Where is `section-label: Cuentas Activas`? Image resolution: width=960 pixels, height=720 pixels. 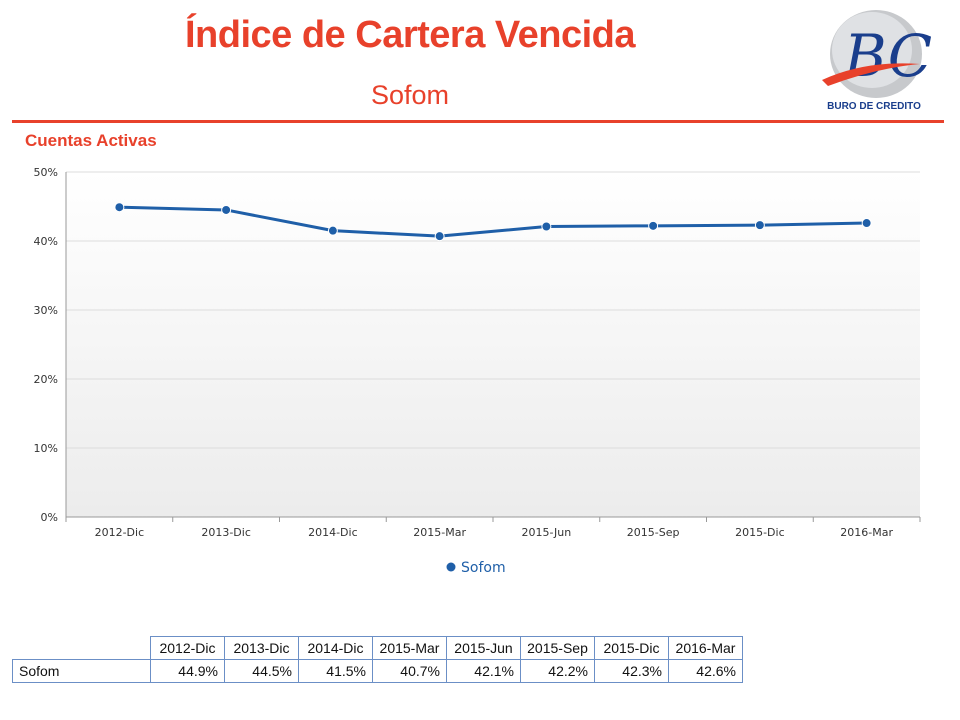 section-label: Cuentas Activas is located at coordinates (91, 140).